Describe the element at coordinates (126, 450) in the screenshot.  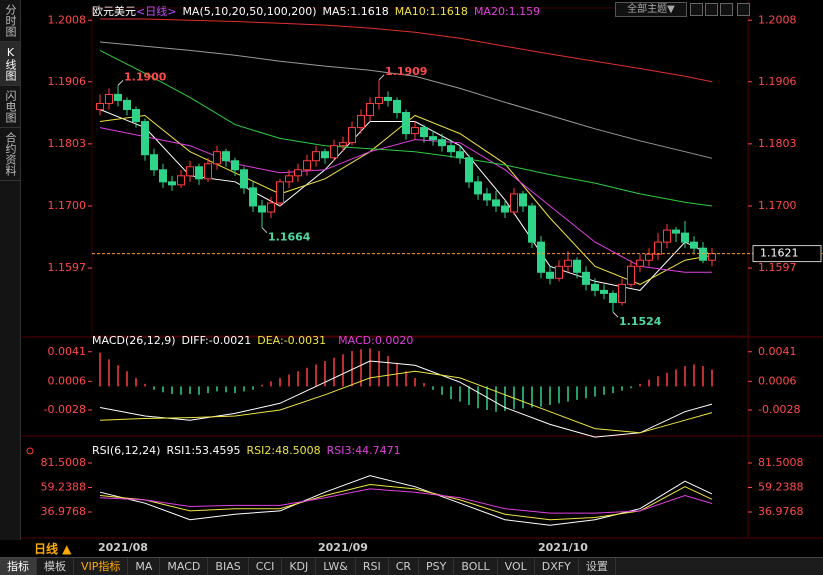
I see `indicator: RSI(6,12,24)` at that location.